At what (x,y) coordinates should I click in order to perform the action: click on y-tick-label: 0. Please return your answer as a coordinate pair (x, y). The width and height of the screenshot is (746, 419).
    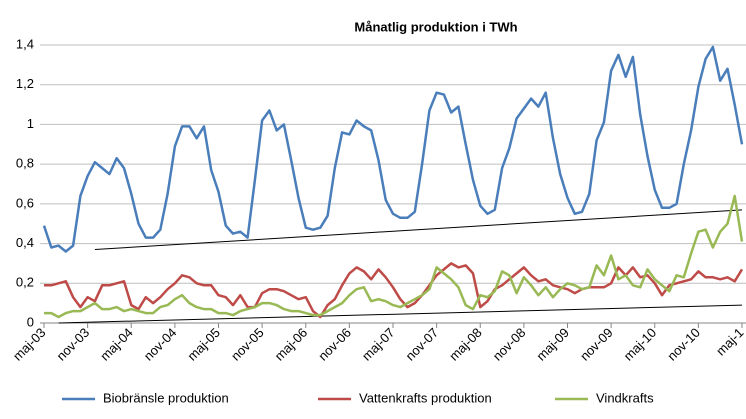
    Looking at the image, I should click on (30, 321).